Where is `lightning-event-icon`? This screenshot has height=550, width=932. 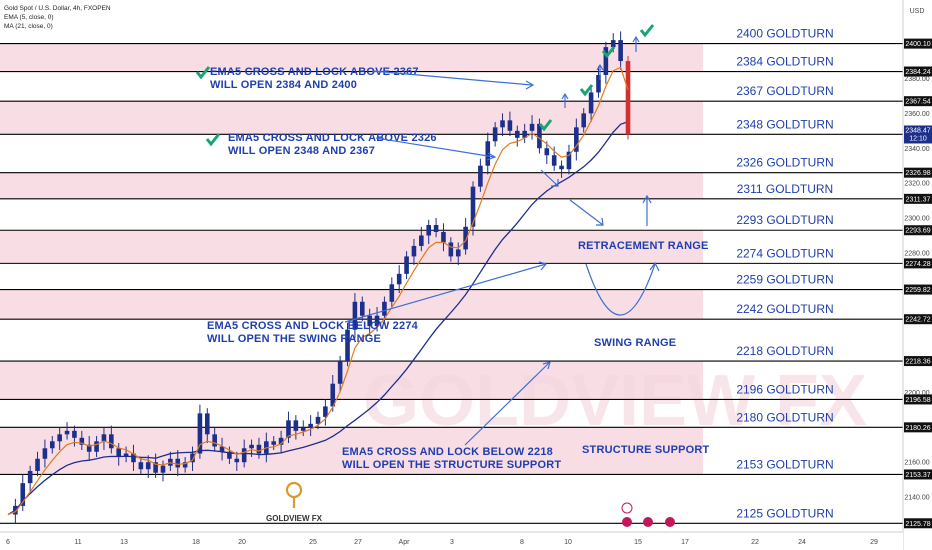 lightning-event-icon is located at coordinates (627, 508).